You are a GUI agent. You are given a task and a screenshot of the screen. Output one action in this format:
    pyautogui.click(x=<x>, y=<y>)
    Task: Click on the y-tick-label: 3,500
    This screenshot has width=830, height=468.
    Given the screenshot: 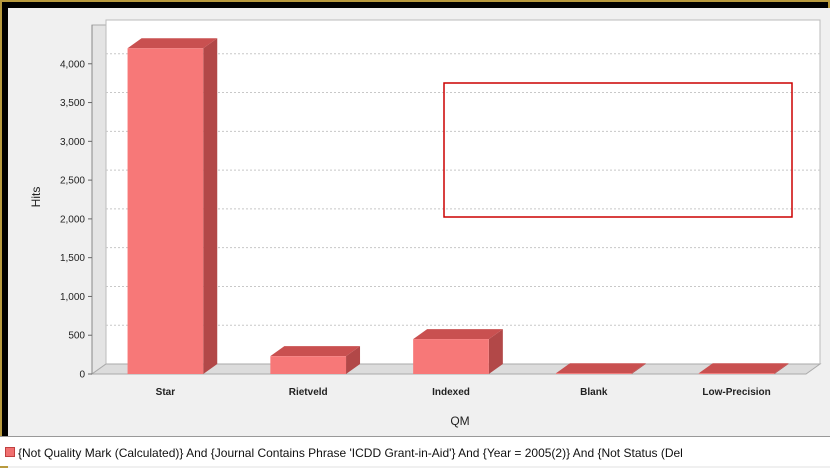 What is the action you would take?
    pyautogui.click(x=72, y=103)
    